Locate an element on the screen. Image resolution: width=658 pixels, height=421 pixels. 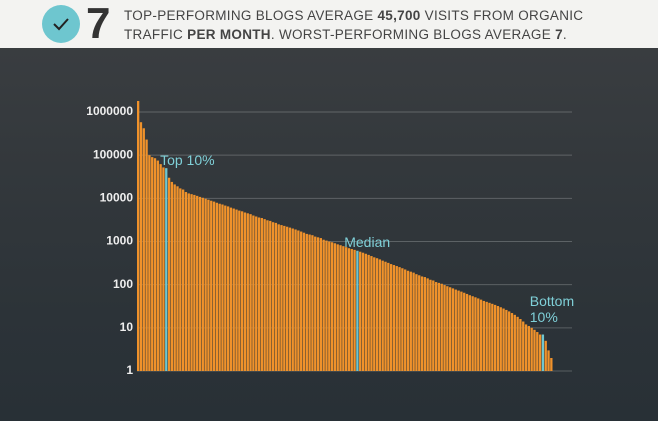
y-tick-label: 10000 is located at coordinates (117, 198).